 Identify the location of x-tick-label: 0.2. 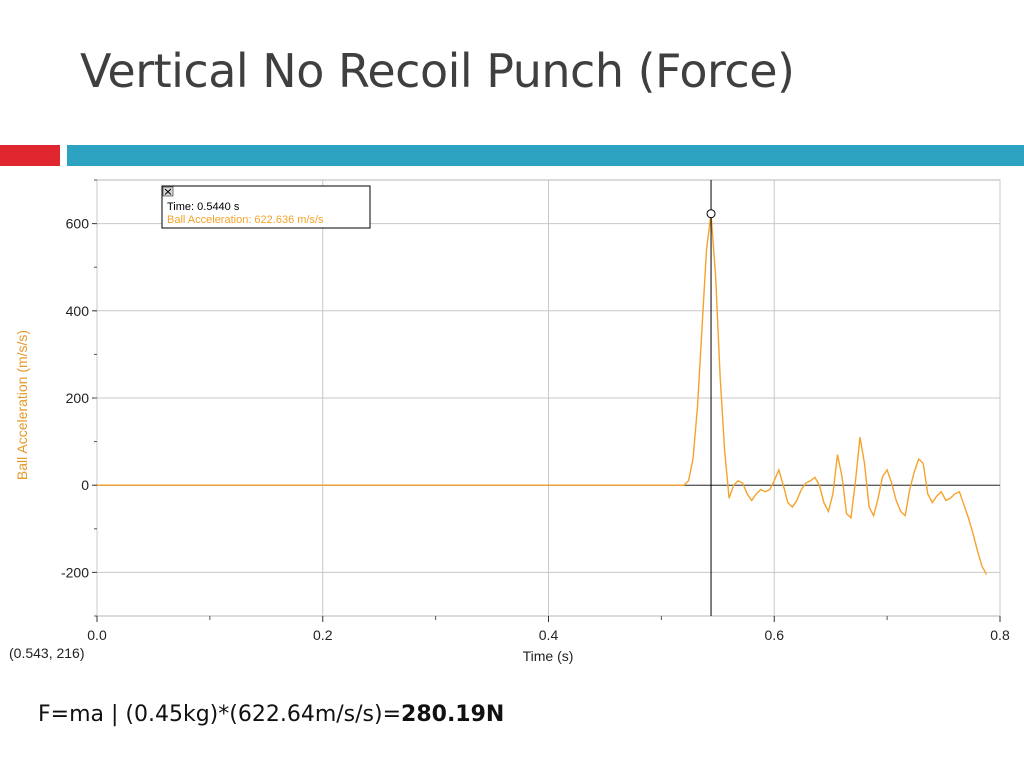
(323, 635).